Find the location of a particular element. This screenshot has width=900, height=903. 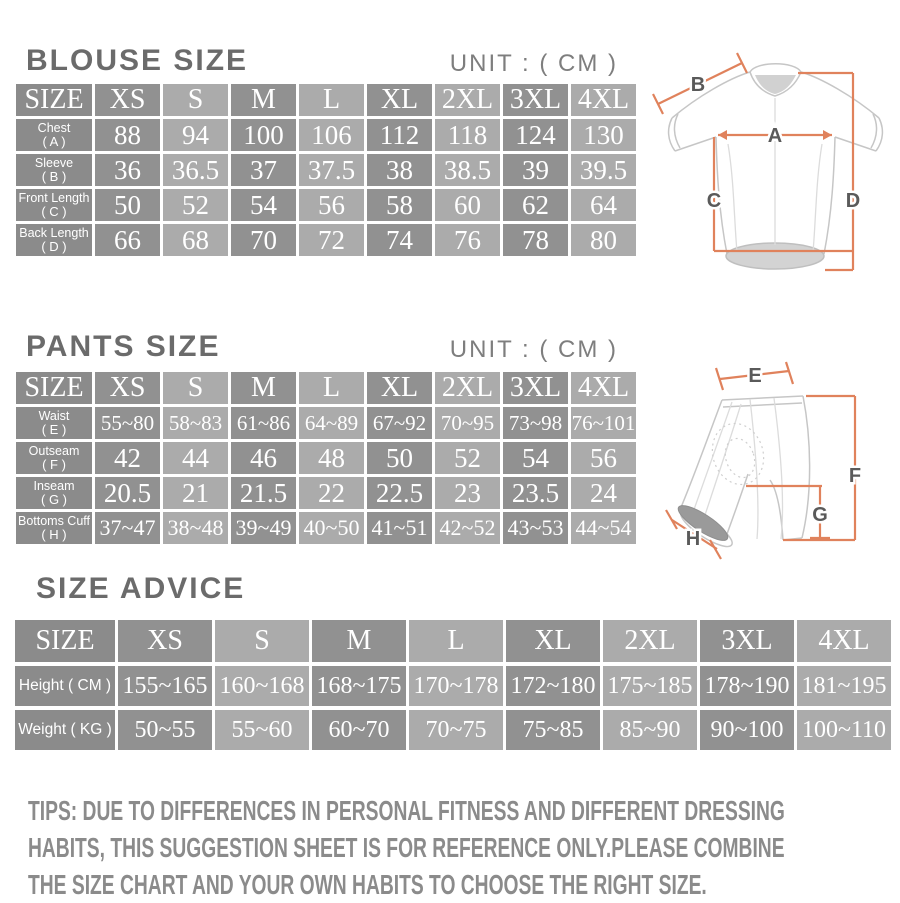

shorts-outline is located at coordinates (744, 471).